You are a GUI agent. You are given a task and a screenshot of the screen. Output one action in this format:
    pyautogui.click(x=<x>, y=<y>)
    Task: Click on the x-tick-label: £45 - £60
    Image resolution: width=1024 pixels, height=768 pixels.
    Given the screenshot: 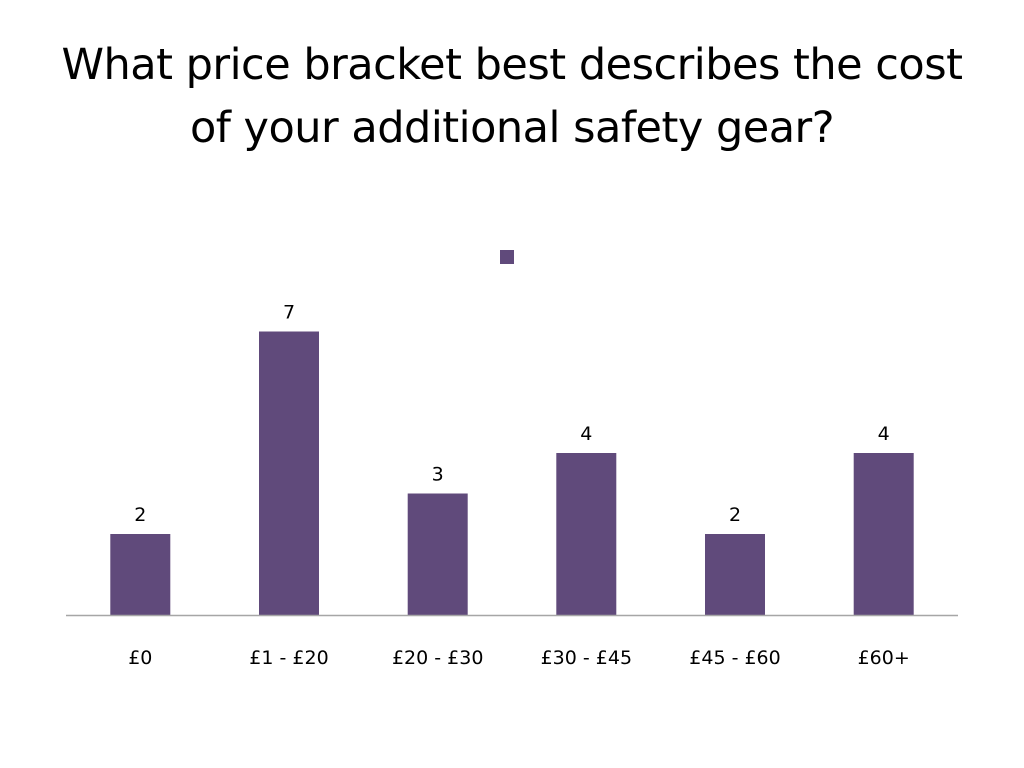 What is the action you would take?
    pyautogui.click(x=734, y=658)
    